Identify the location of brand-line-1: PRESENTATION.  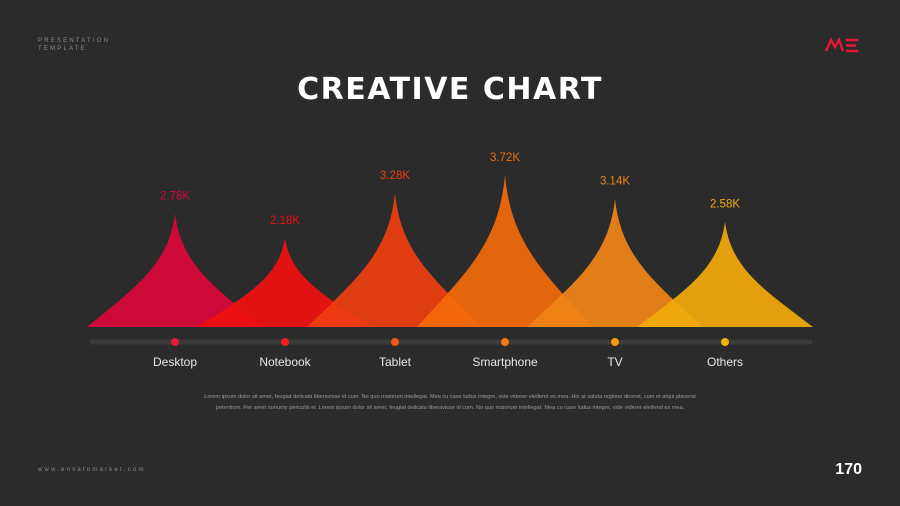
(74, 41).